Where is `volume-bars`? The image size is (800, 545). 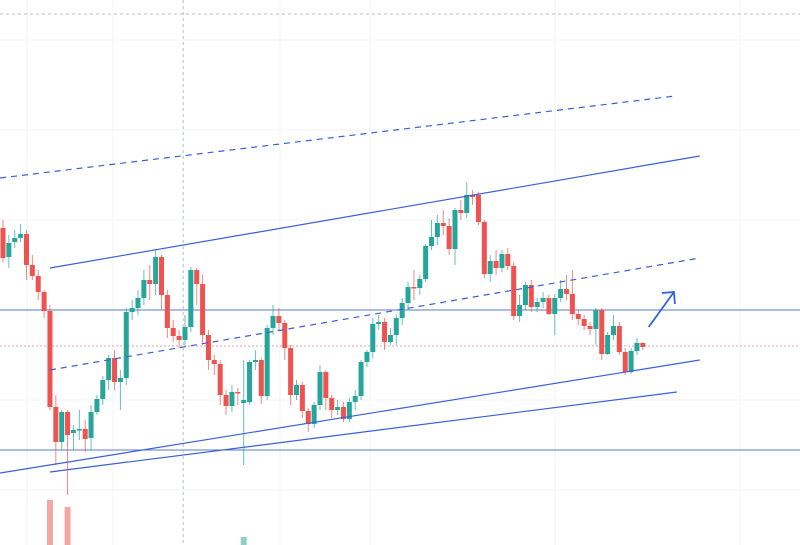 volume-bars is located at coordinates (146, 522).